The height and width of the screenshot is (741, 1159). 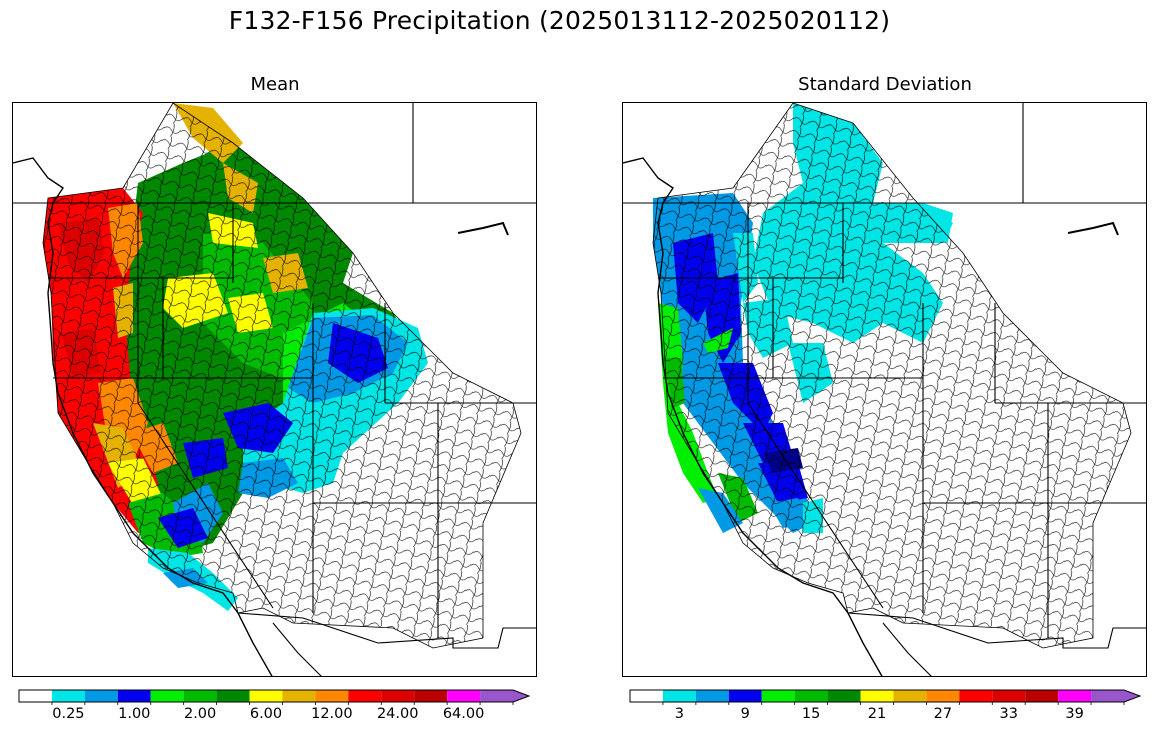 I want to click on stddev-colorbar-tick-label: 15, so click(x=811, y=714).